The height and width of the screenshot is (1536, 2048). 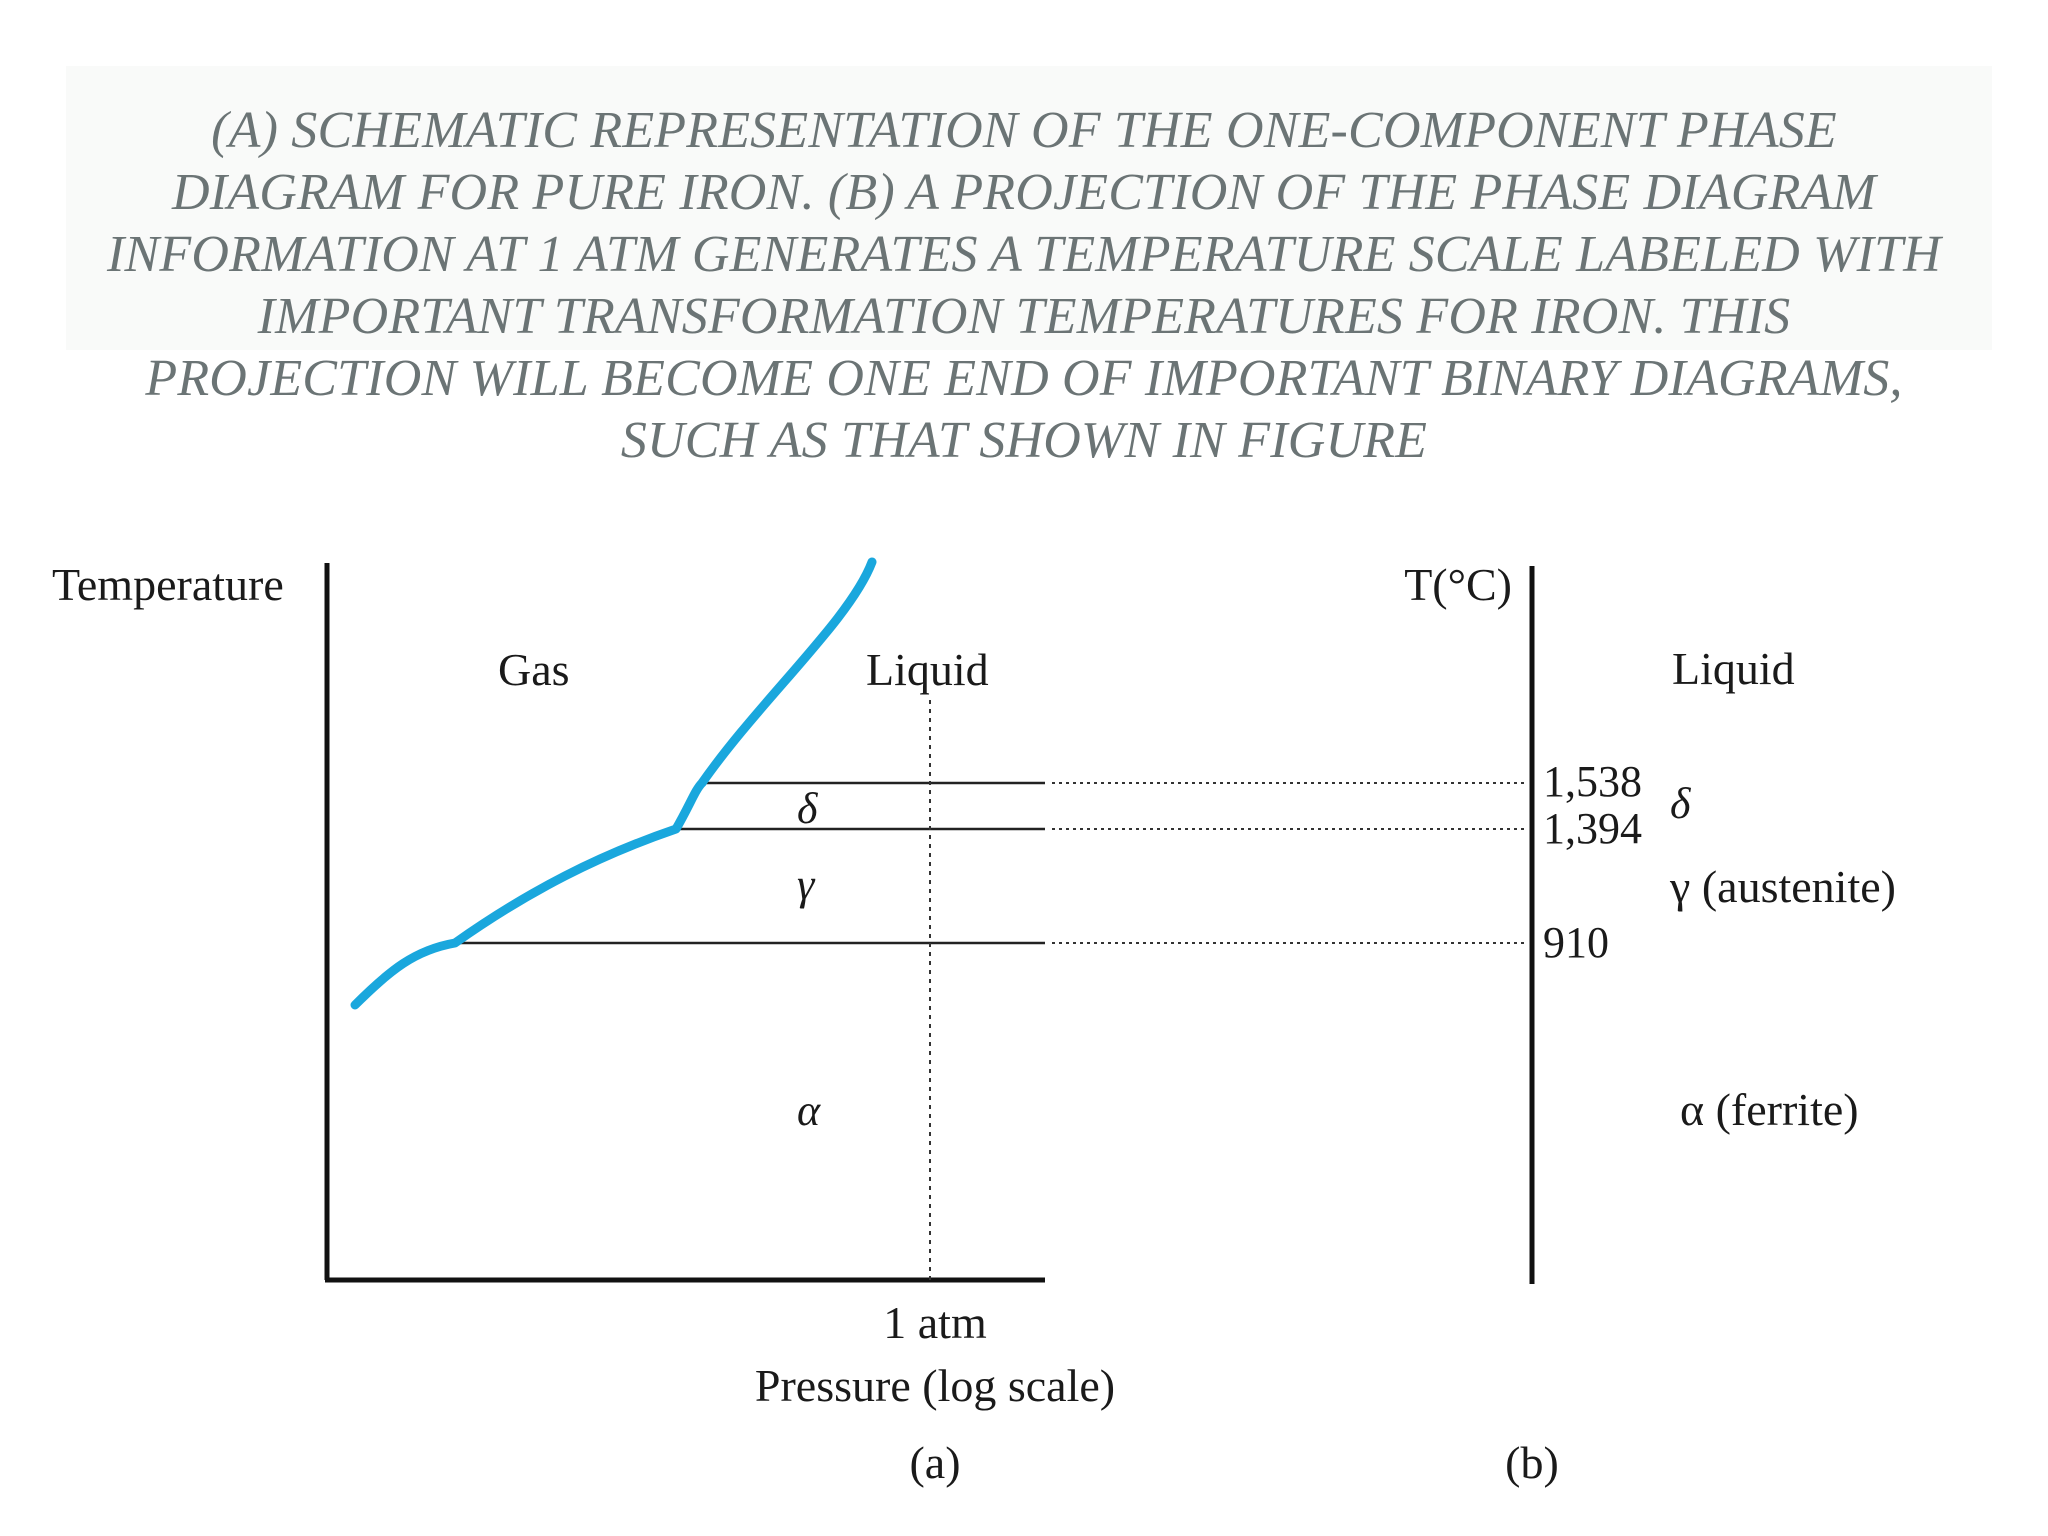 What do you see at coordinates (613, 783) in the screenshot?
I see `vapor-pressure-curve` at bounding box center [613, 783].